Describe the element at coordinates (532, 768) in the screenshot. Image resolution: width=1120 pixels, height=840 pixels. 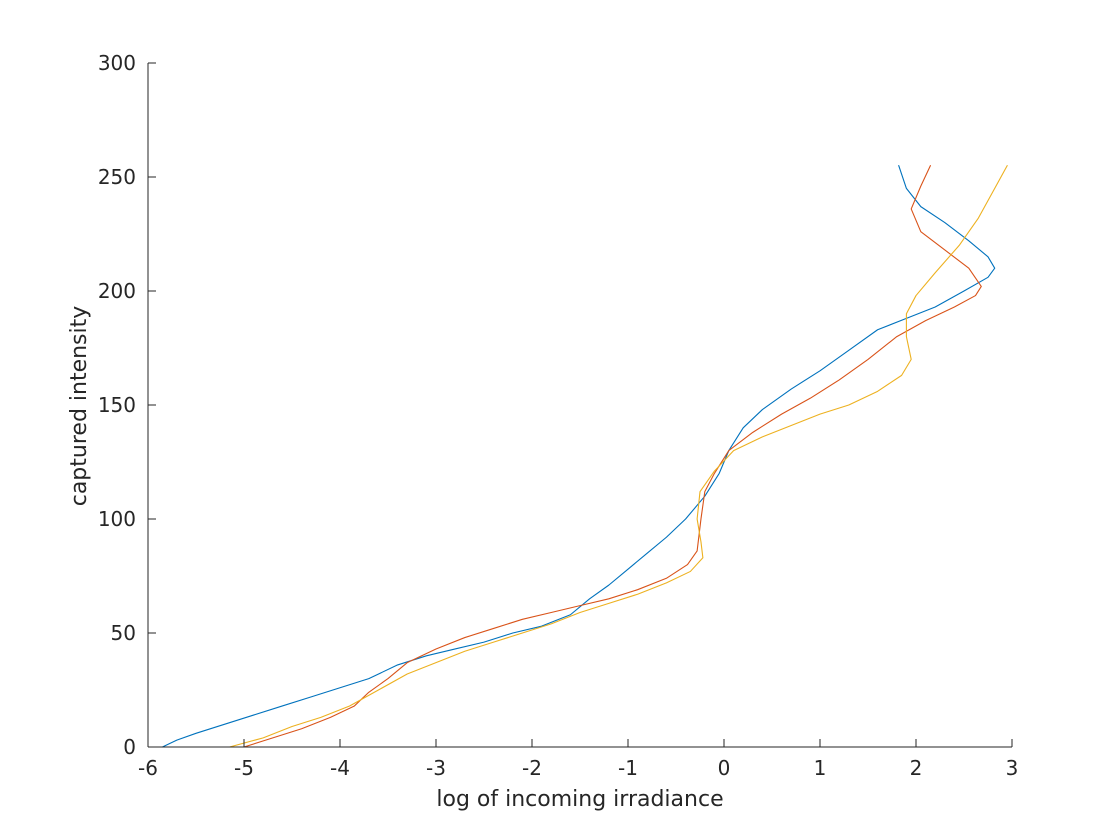
I see `x-tick-label: -2` at that location.